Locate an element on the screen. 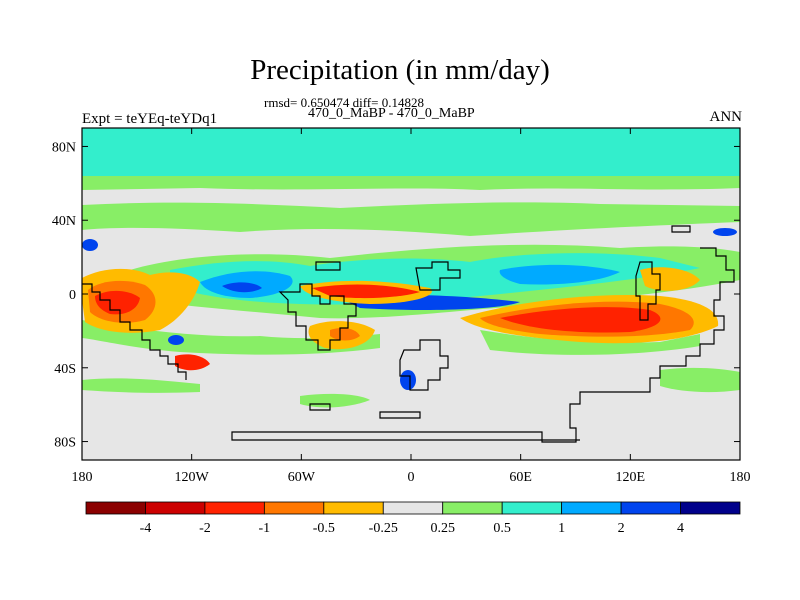 The height and width of the screenshot is (600, 800). colorbar-label: -1 is located at coordinates (265, 528).